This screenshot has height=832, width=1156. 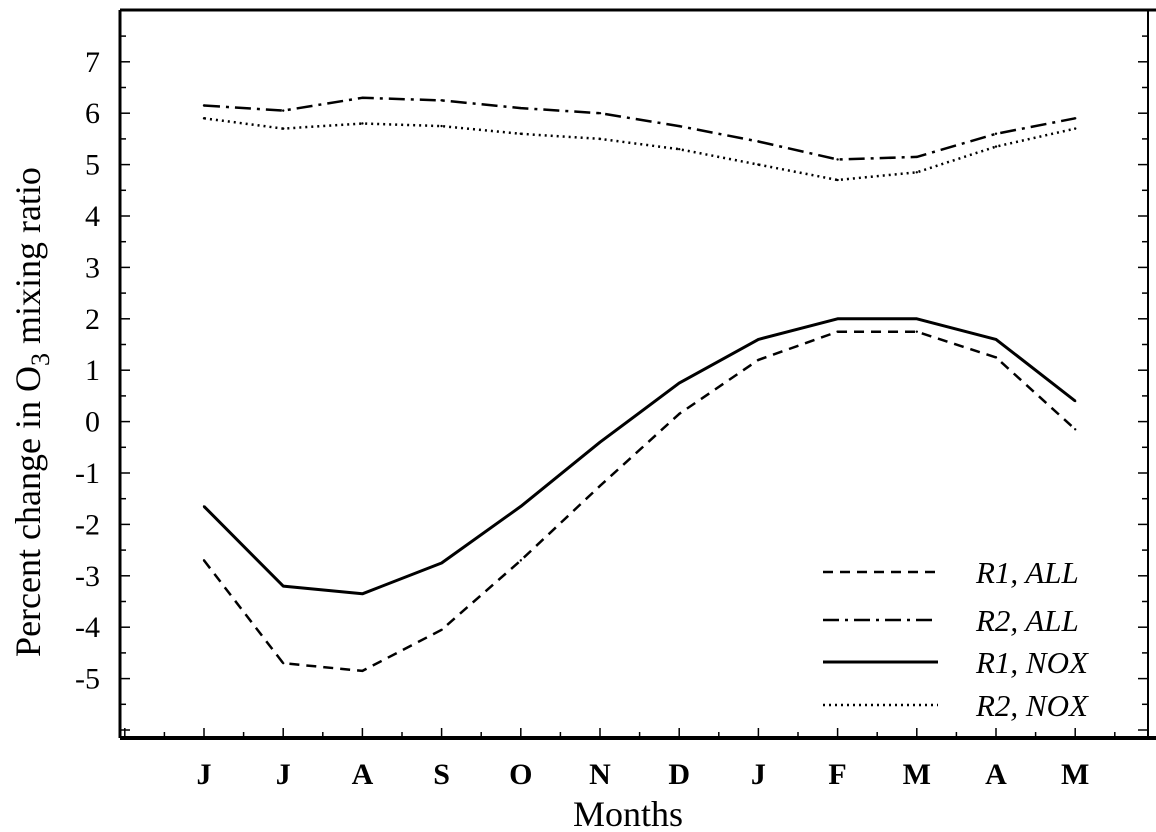 What do you see at coordinates (40, 359) in the screenshot?
I see `y-axis-title-subscript: 3` at bounding box center [40, 359].